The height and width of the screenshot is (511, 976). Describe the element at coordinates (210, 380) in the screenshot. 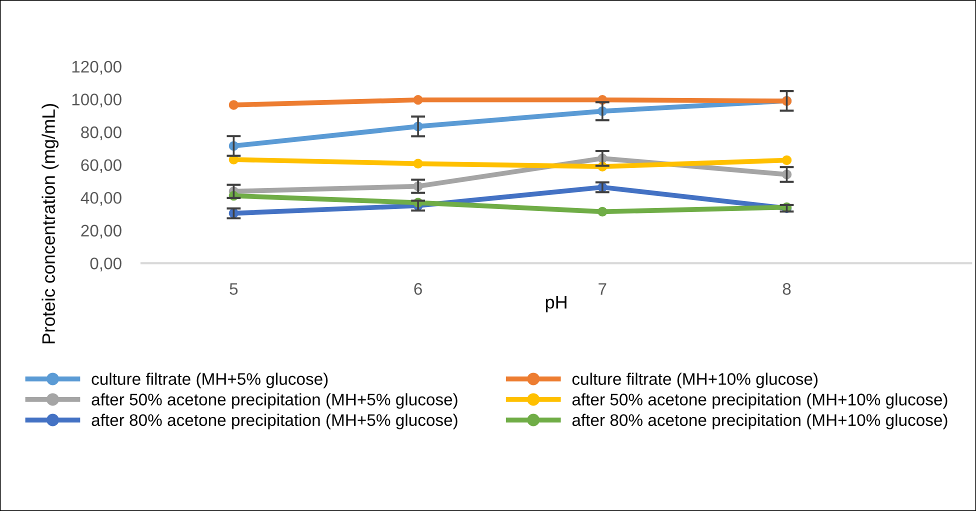

I see `legend-label: culture filtrate (MH+5% glucose)` at that location.